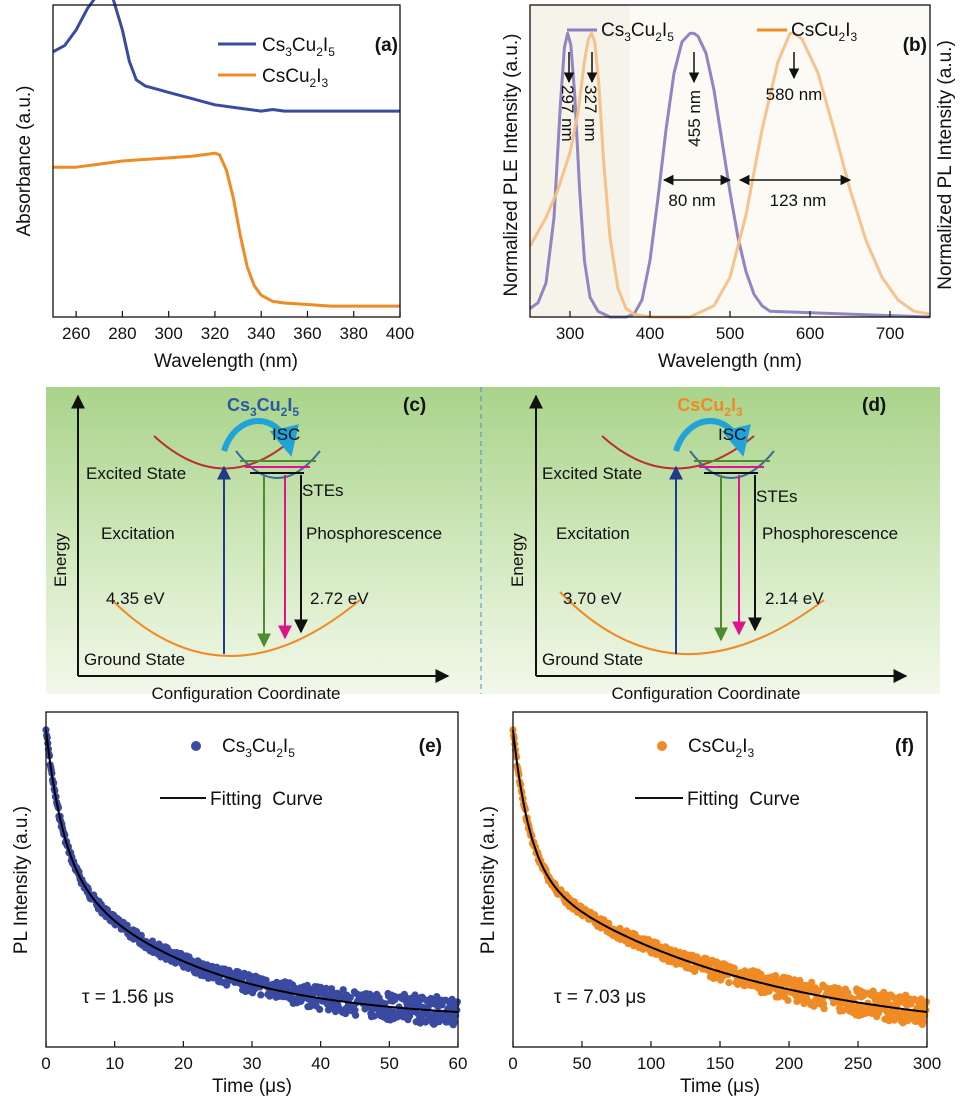 Image resolution: width=965 pixels, height=1099 pixels. Describe the element at coordinates (136, 473) in the screenshot. I see `excited-state-label-c: Excited State` at that location.